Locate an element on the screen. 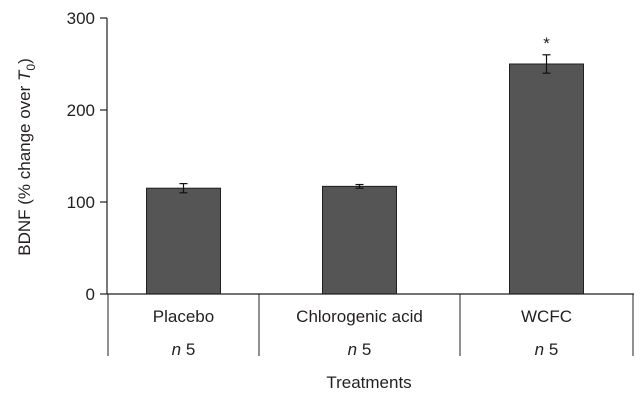 The width and height of the screenshot is (642, 397). n-label-italic-1: n is located at coordinates (355, 349).